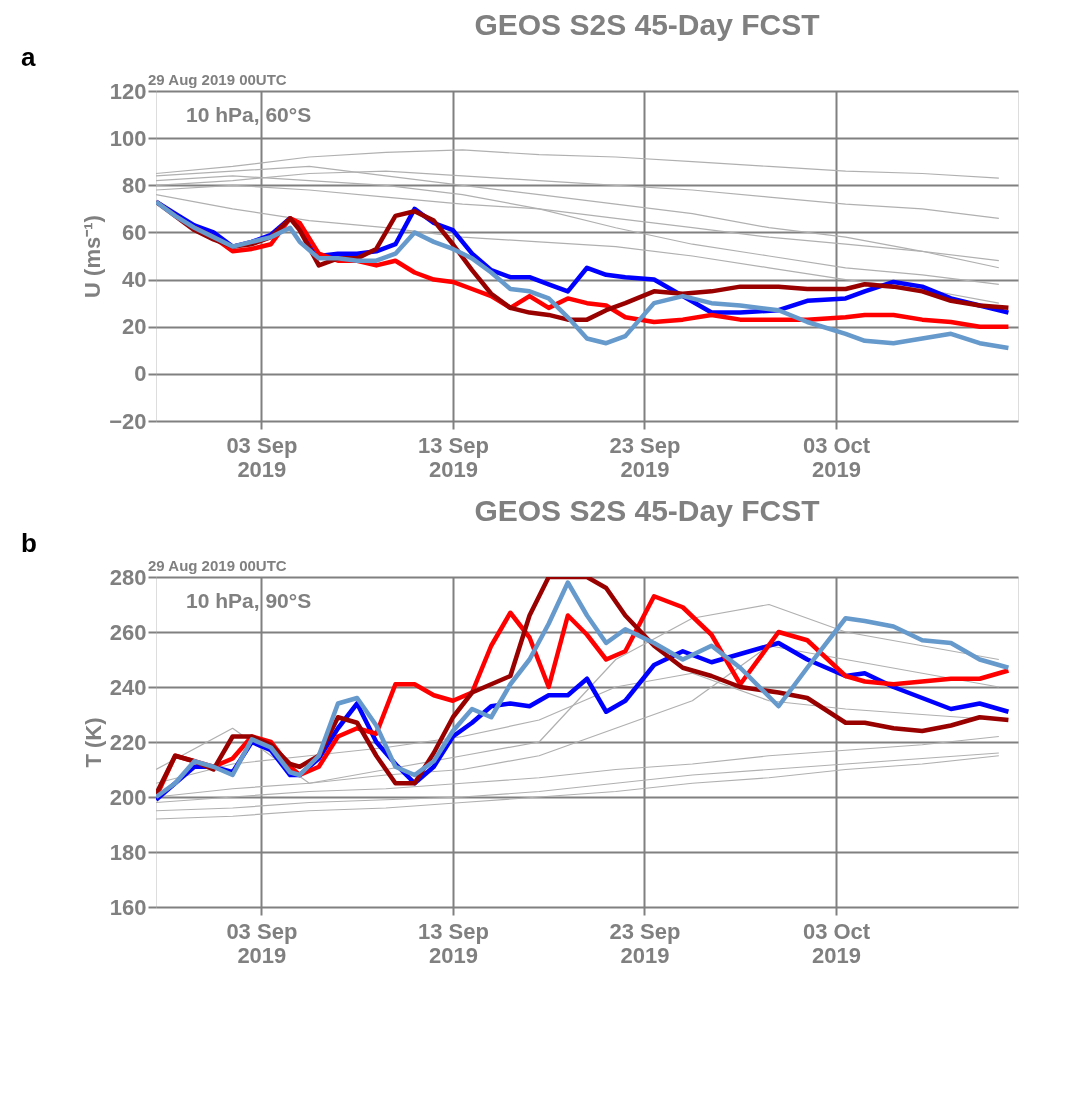  Describe the element at coordinates (249, 600) in the screenshot. I see `annotation: 10 hPa, 90°S` at that location.